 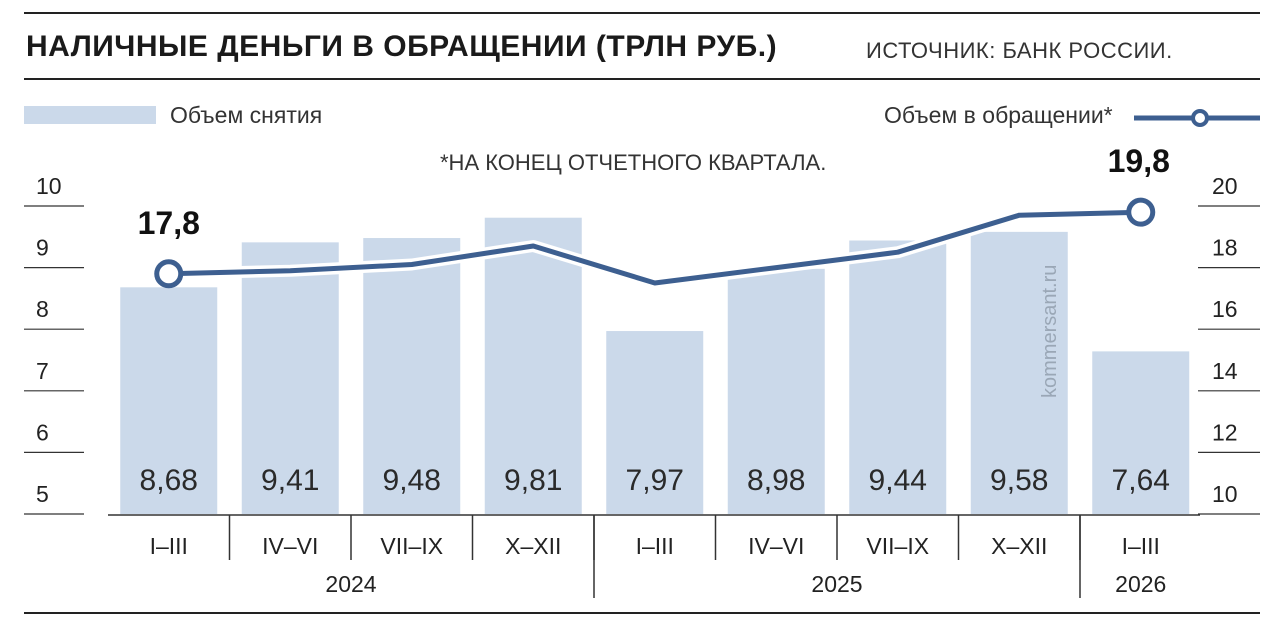 What do you see at coordinates (412, 480) in the screenshot?
I see `bar-value-label: 9,48` at bounding box center [412, 480].